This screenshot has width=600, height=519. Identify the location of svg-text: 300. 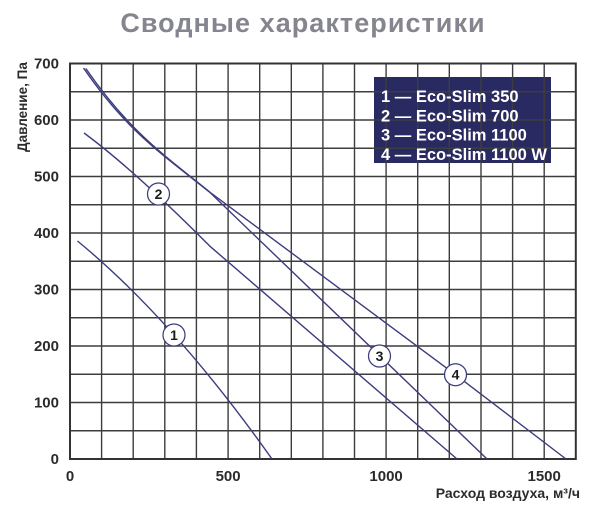
(46, 290).